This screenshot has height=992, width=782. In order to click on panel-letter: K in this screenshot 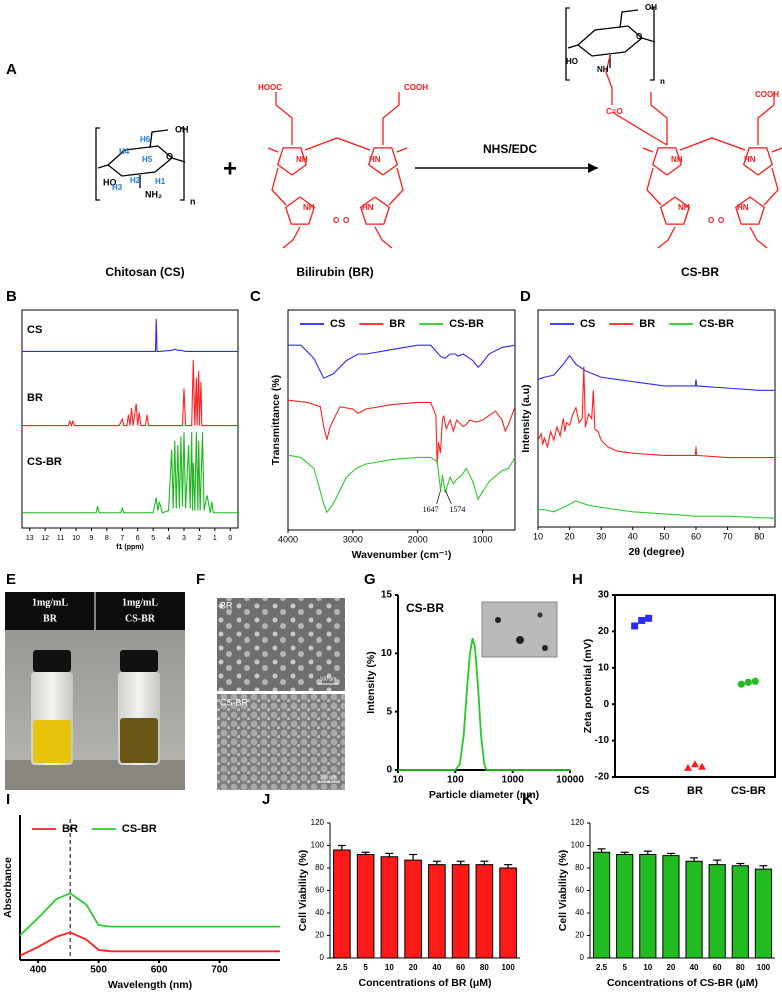, I will do `click(527, 799)`.